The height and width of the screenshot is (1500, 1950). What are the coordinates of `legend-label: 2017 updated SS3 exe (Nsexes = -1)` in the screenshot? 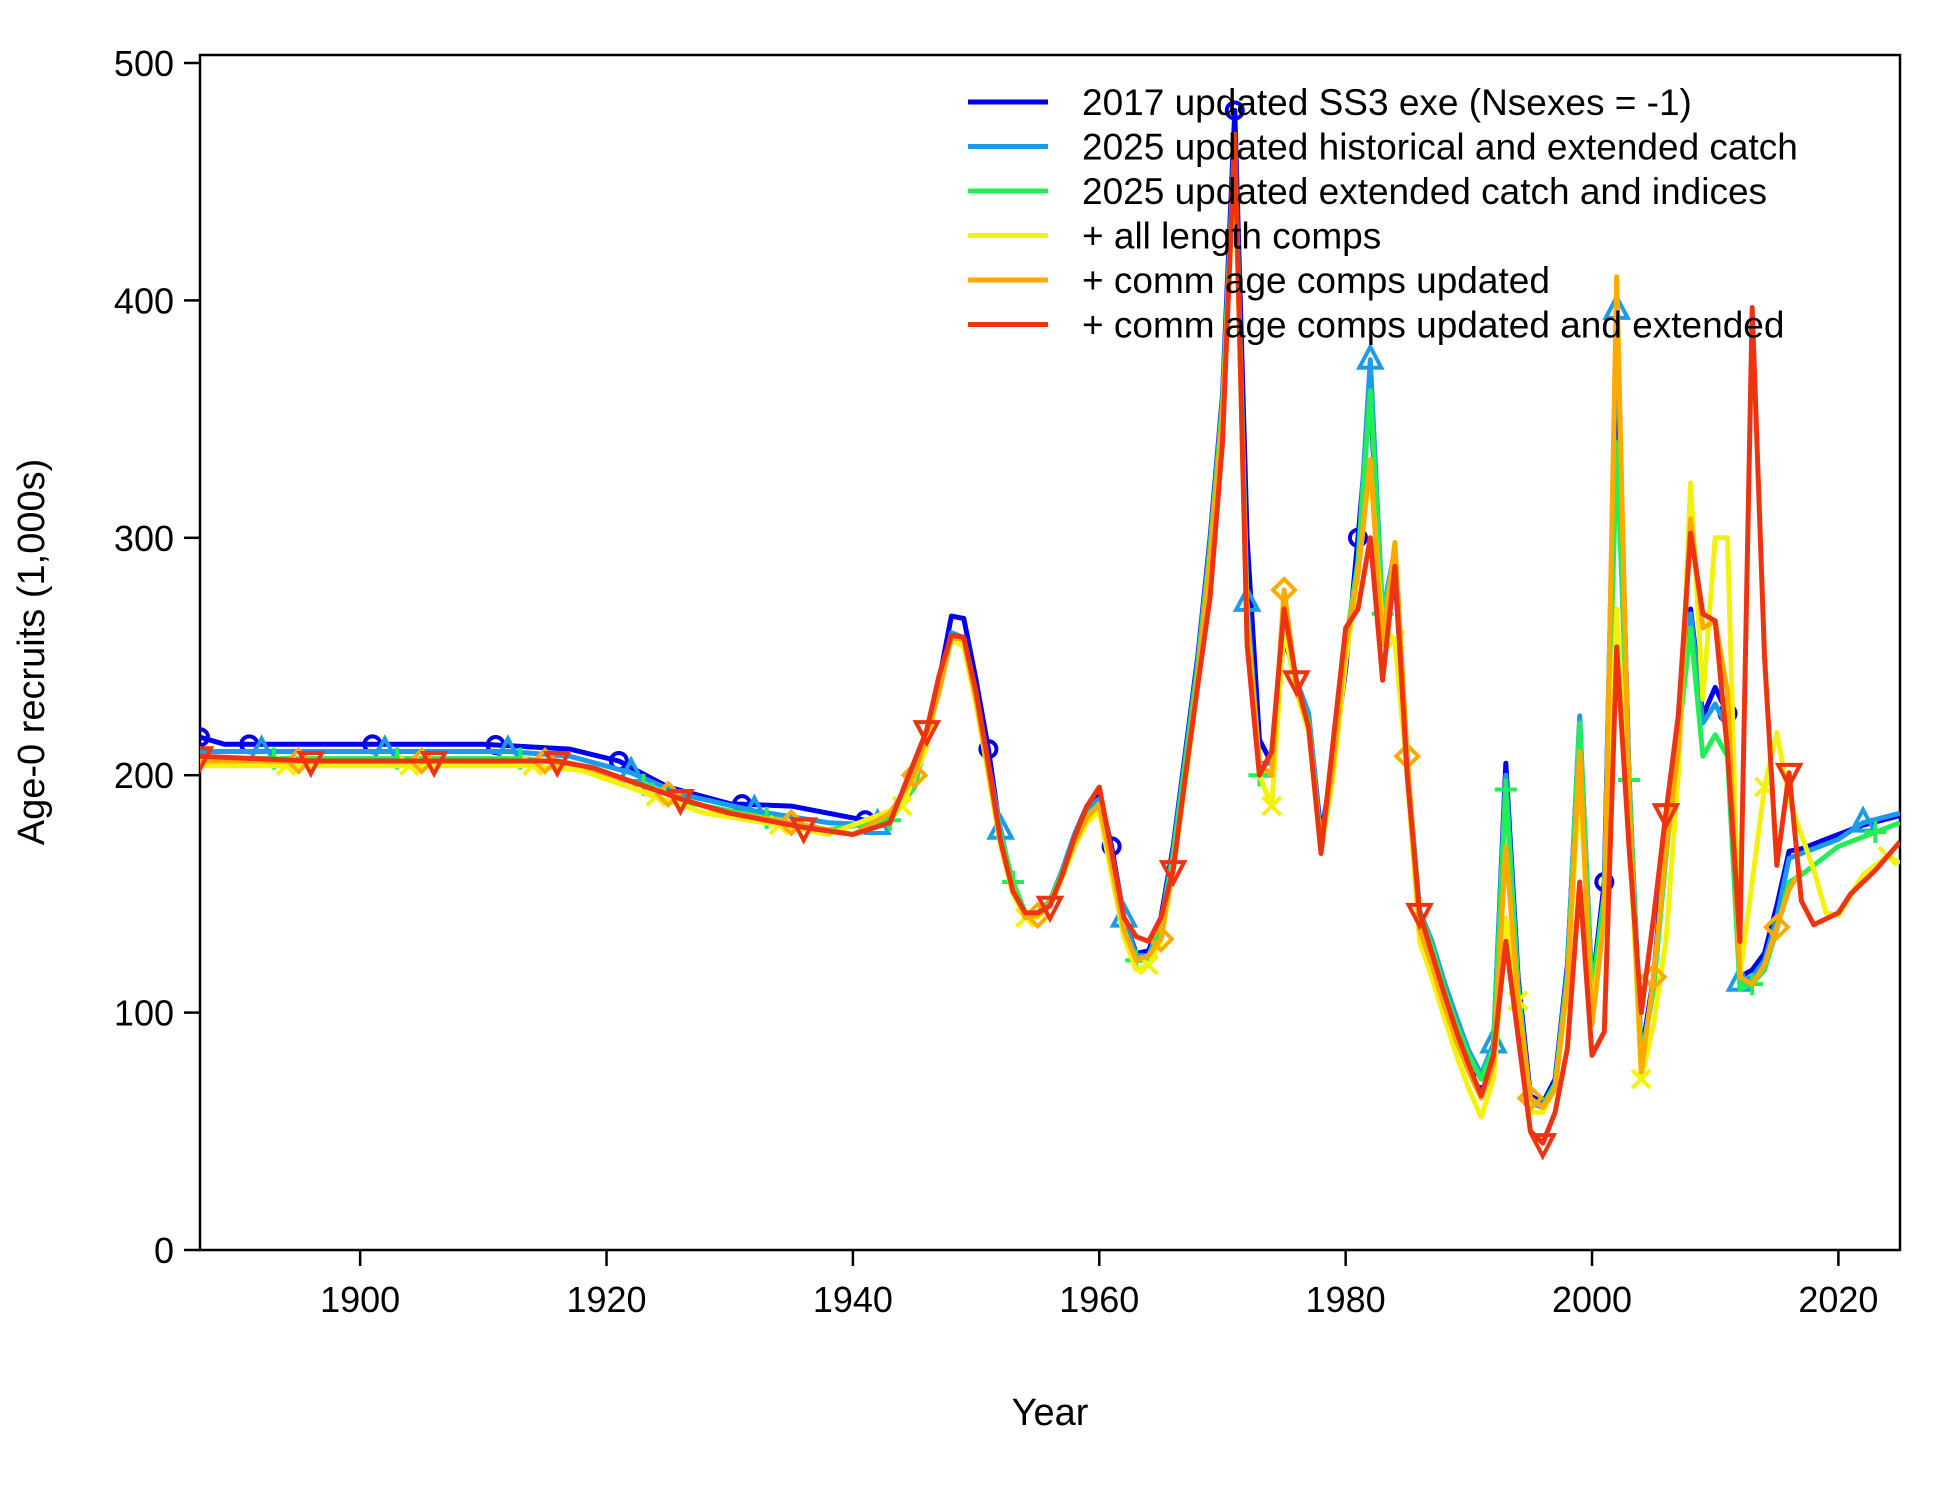 It's located at (1387, 102).